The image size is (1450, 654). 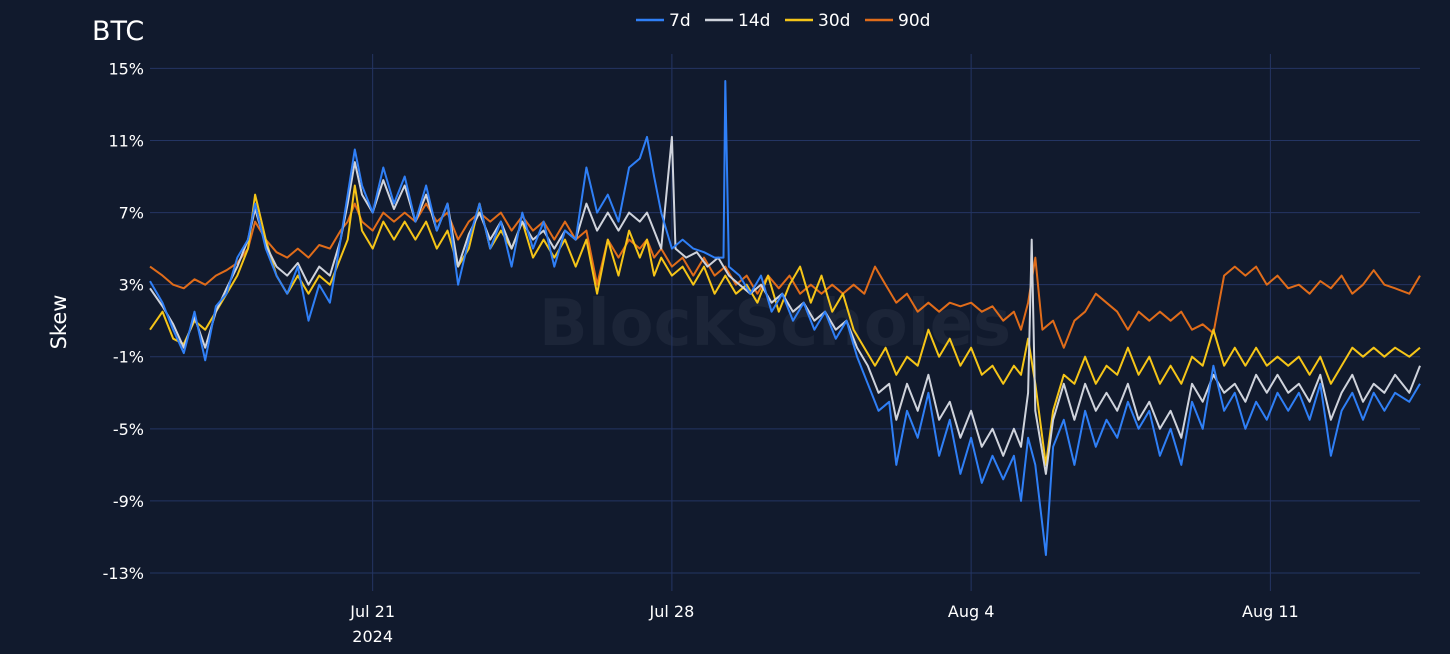 What do you see at coordinates (914, 21) in the screenshot?
I see `legend-label-90d: 90d` at bounding box center [914, 21].